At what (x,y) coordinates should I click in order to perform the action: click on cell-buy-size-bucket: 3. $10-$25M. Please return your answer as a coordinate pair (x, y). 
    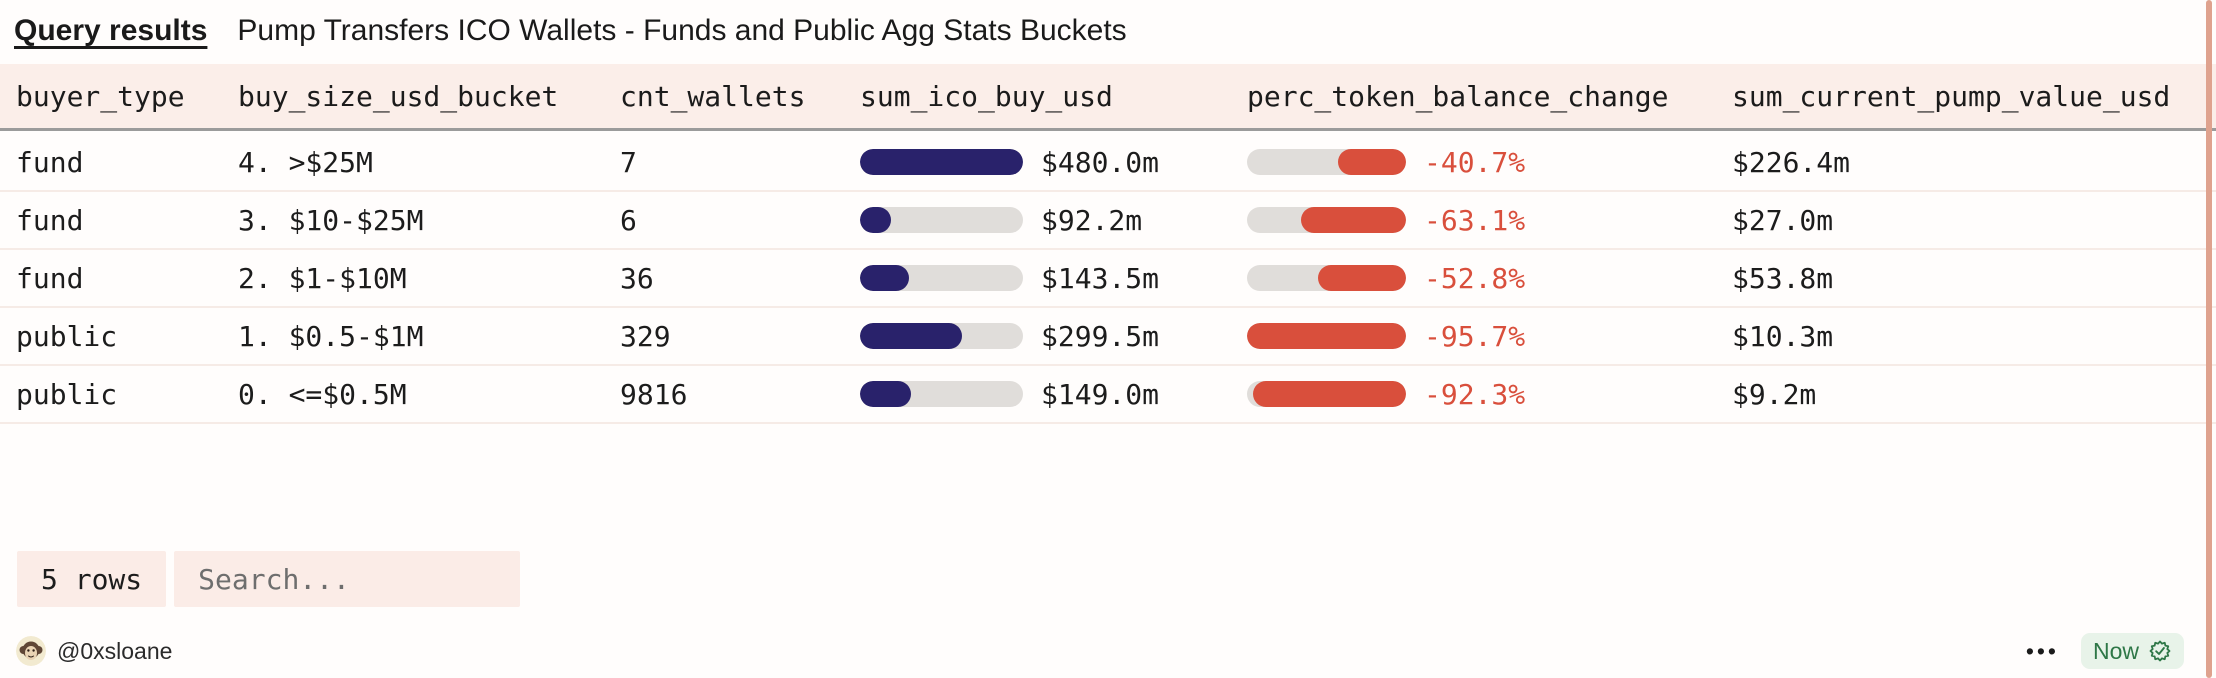
    Looking at the image, I should click on (331, 220).